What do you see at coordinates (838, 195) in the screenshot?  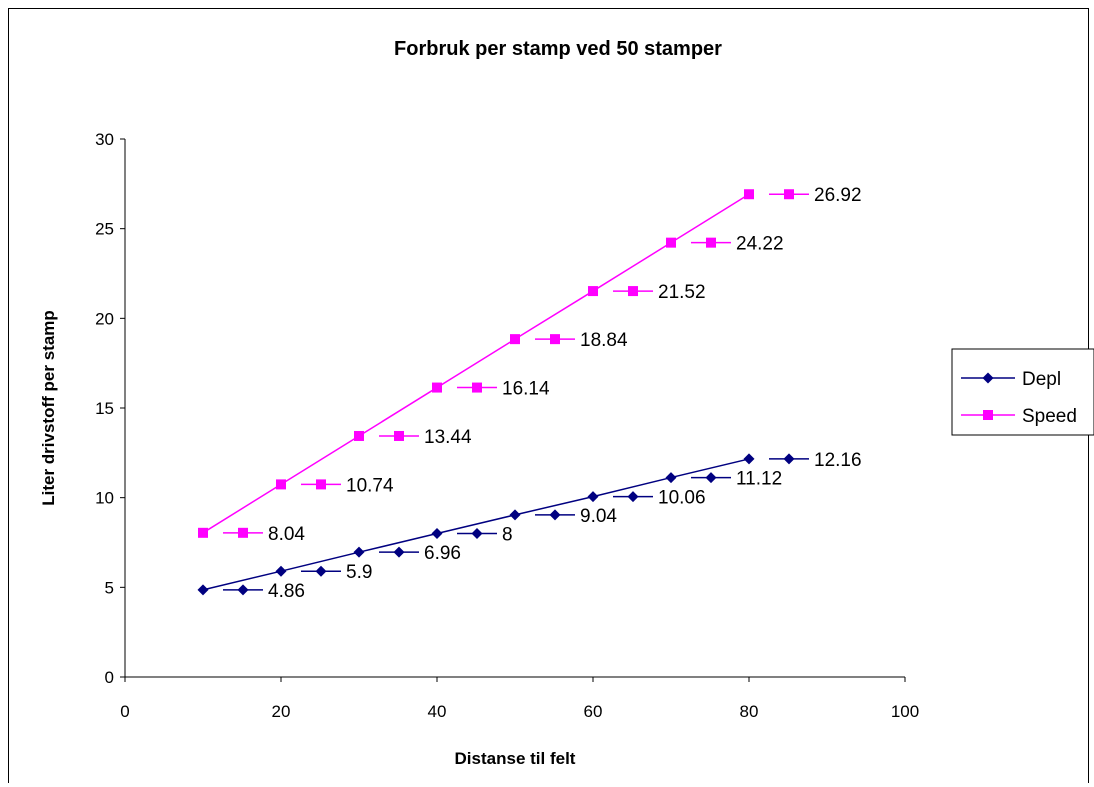 I see `data-label: 26.92` at bounding box center [838, 195].